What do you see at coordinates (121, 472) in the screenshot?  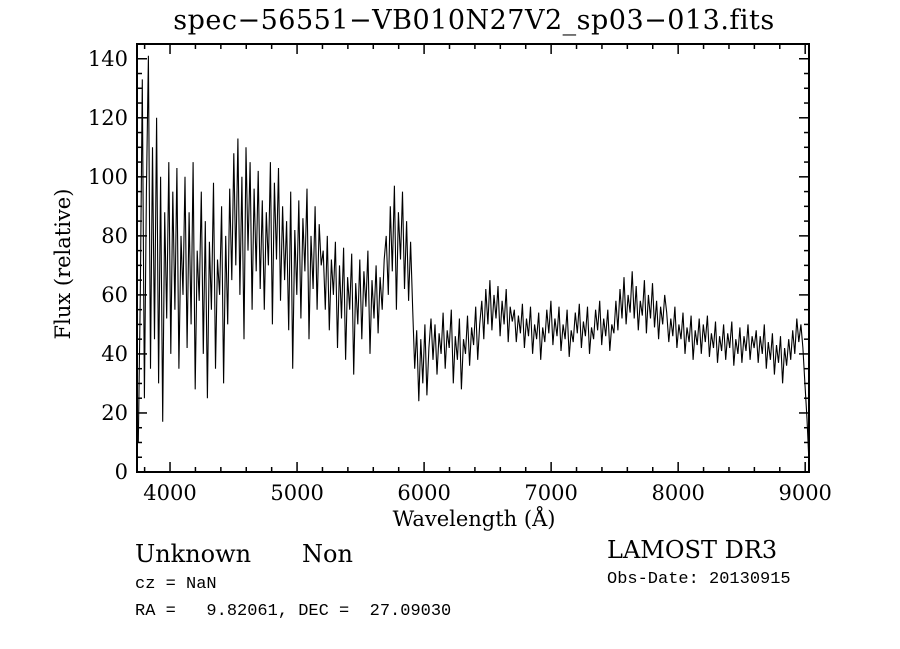 I see `svg-text: 0` at bounding box center [121, 472].